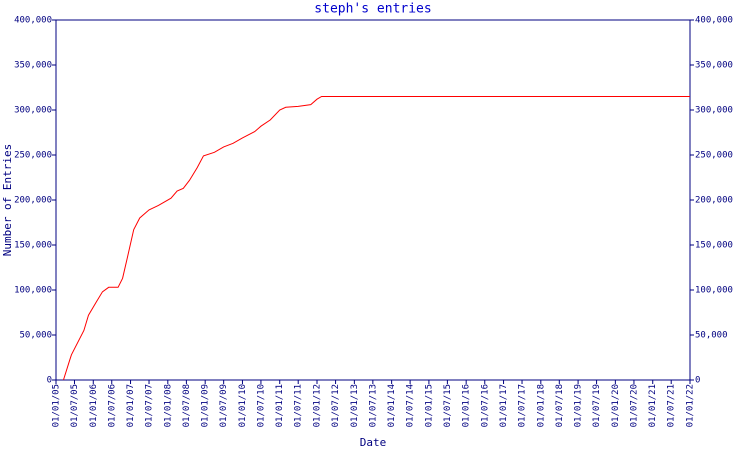 The width and height of the screenshot is (750, 450). What do you see at coordinates (57, 405) in the screenshot?
I see `x-tick-label: 01/01/05` at bounding box center [57, 405].